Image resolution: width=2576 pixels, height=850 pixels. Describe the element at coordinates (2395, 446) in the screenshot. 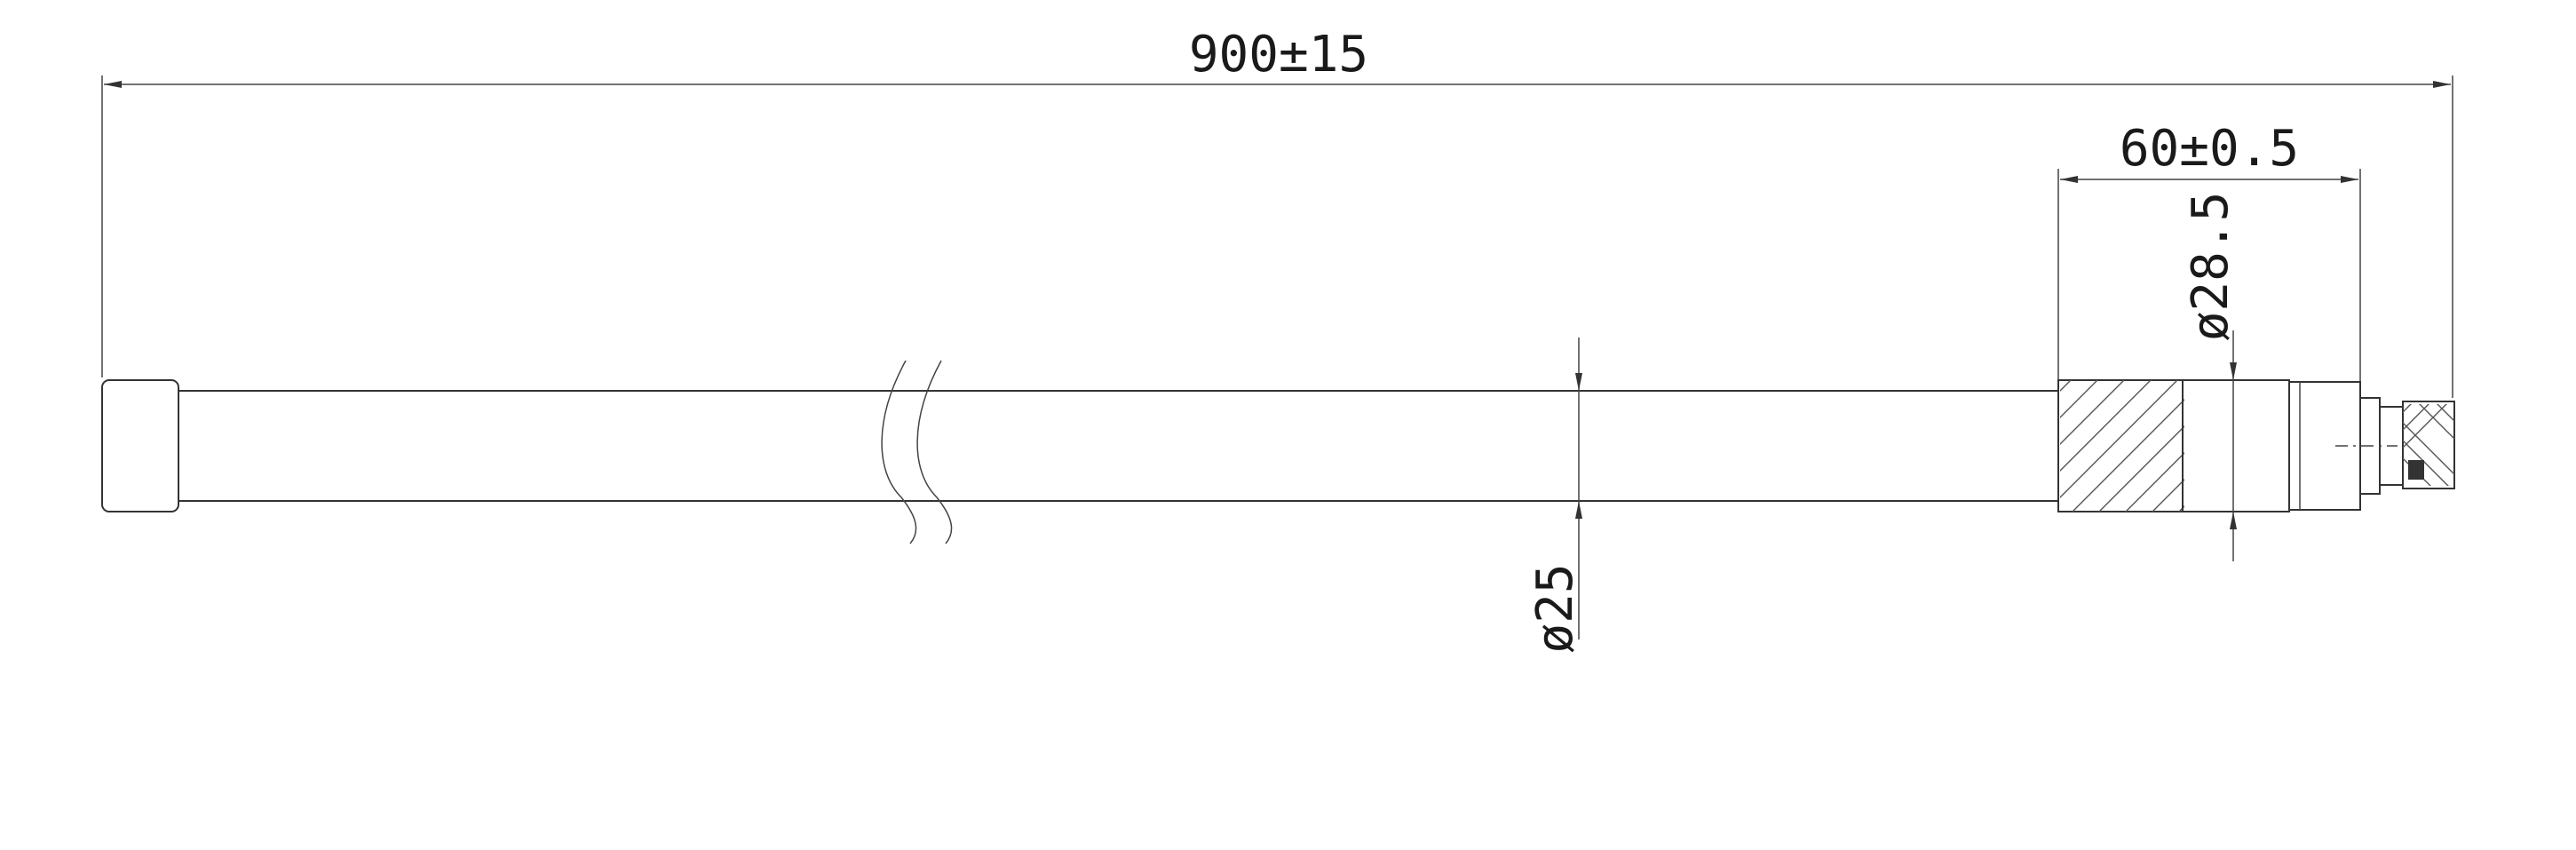

I see `n-connector` at that location.